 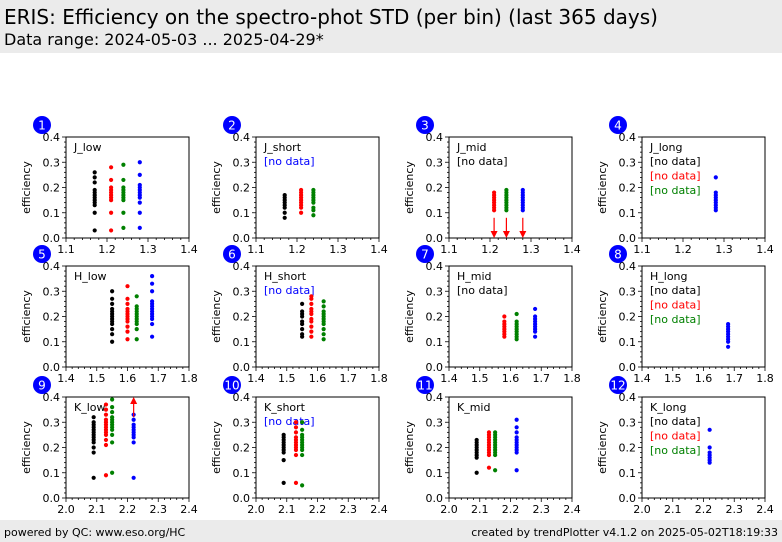 I want to click on footer-credit: powered by QC: www.eso.org/HC, so click(x=95, y=532).